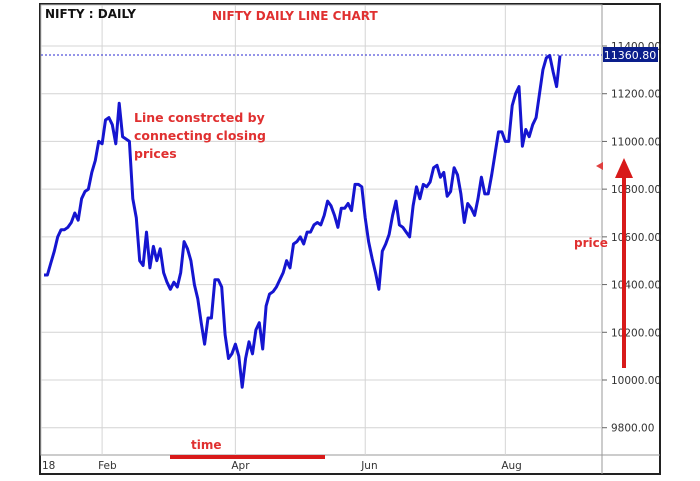 This screenshot has height=481, width=700. What do you see at coordinates (206, 445) in the screenshot?
I see `time-label: time` at bounding box center [206, 445].